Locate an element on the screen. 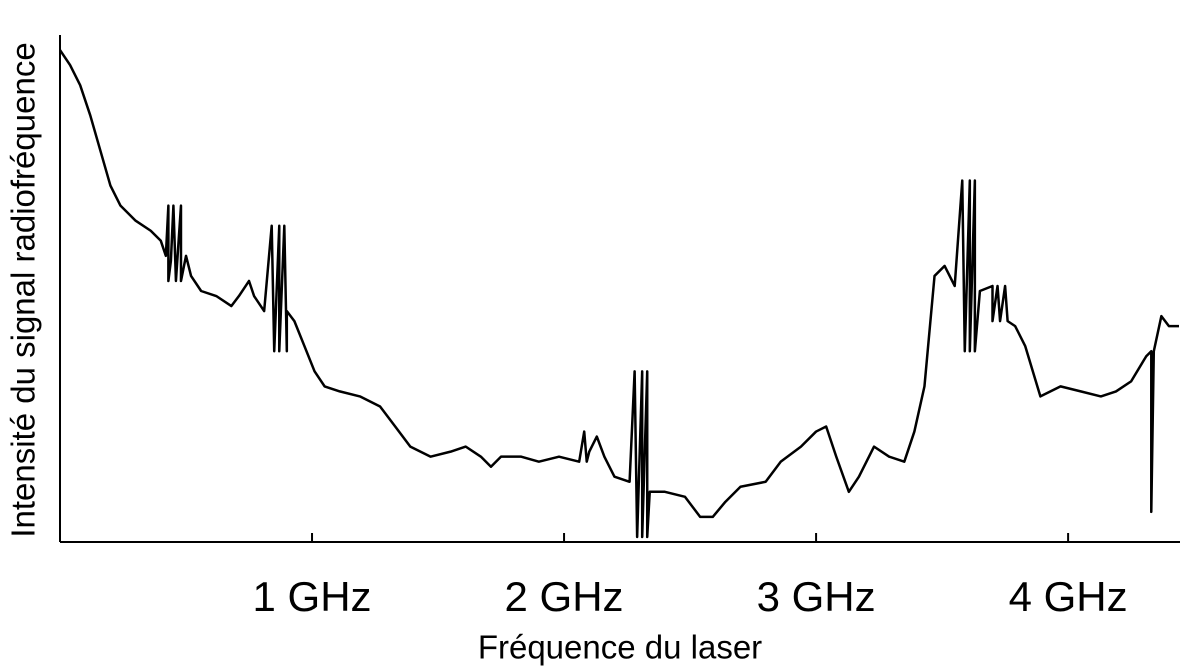 The height and width of the screenshot is (671, 1180). x-tick-label: 3 GHz is located at coordinates (816, 596).